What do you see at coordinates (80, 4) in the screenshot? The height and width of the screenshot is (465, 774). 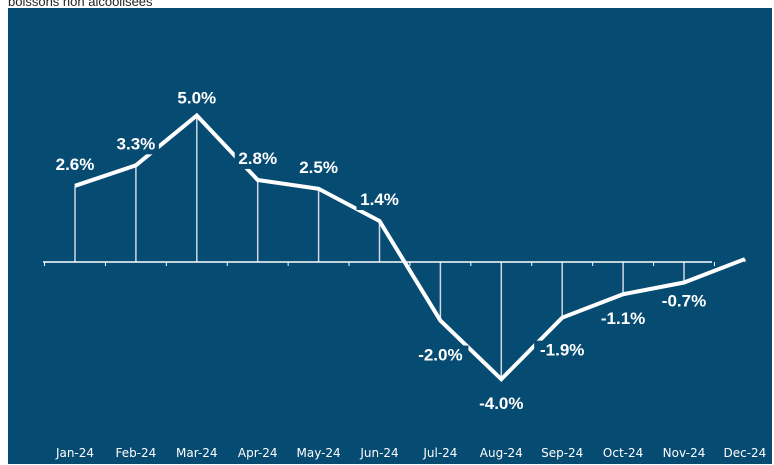 I see `page-title: boissons non alcoolisées` at bounding box center [80, 4].